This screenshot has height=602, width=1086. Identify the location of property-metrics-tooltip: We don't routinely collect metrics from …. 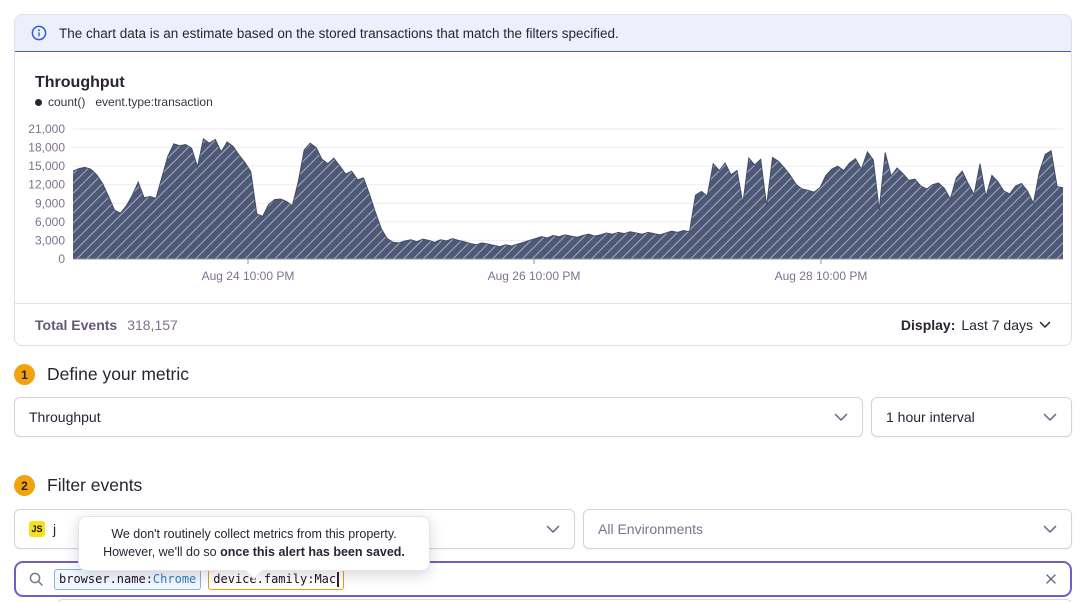
(254, 548).